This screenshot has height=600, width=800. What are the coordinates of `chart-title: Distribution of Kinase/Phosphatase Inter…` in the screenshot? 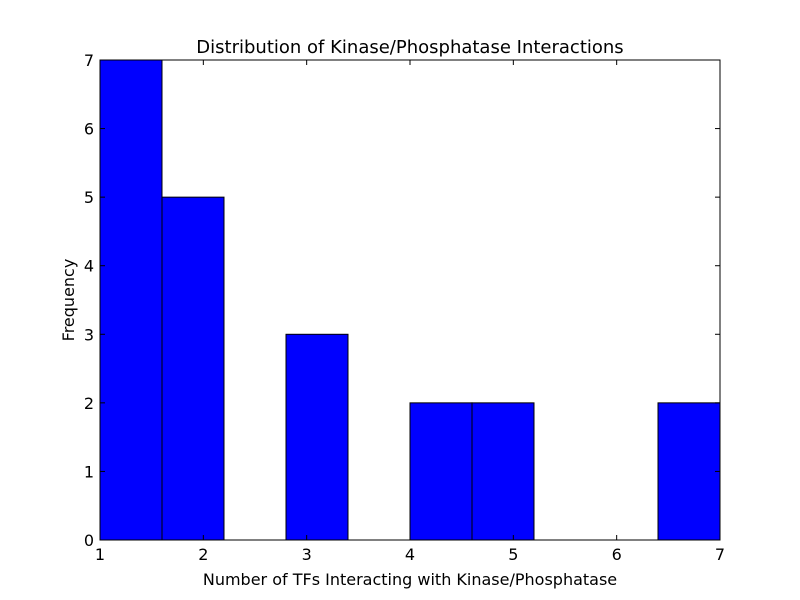 It's located at (409, 47).